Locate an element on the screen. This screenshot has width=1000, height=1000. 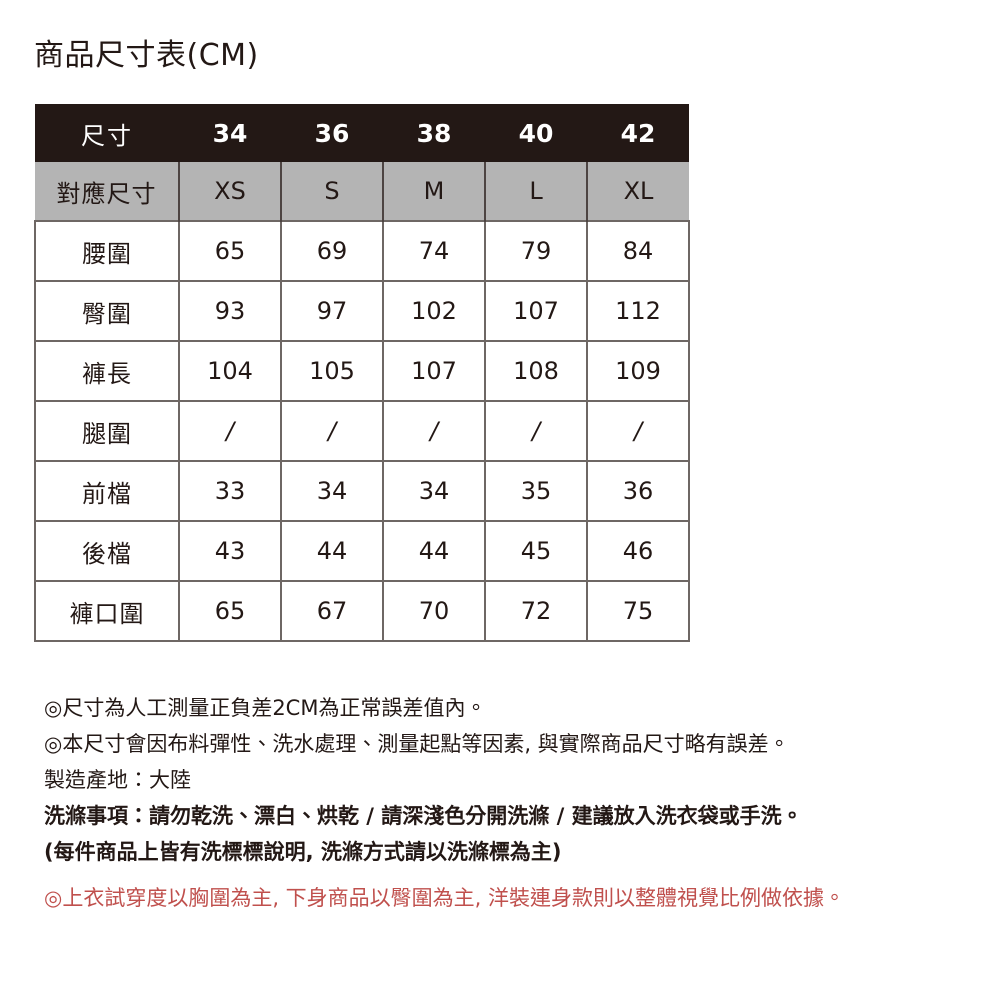
row-value: 43 is located at coordinates (229, 550).